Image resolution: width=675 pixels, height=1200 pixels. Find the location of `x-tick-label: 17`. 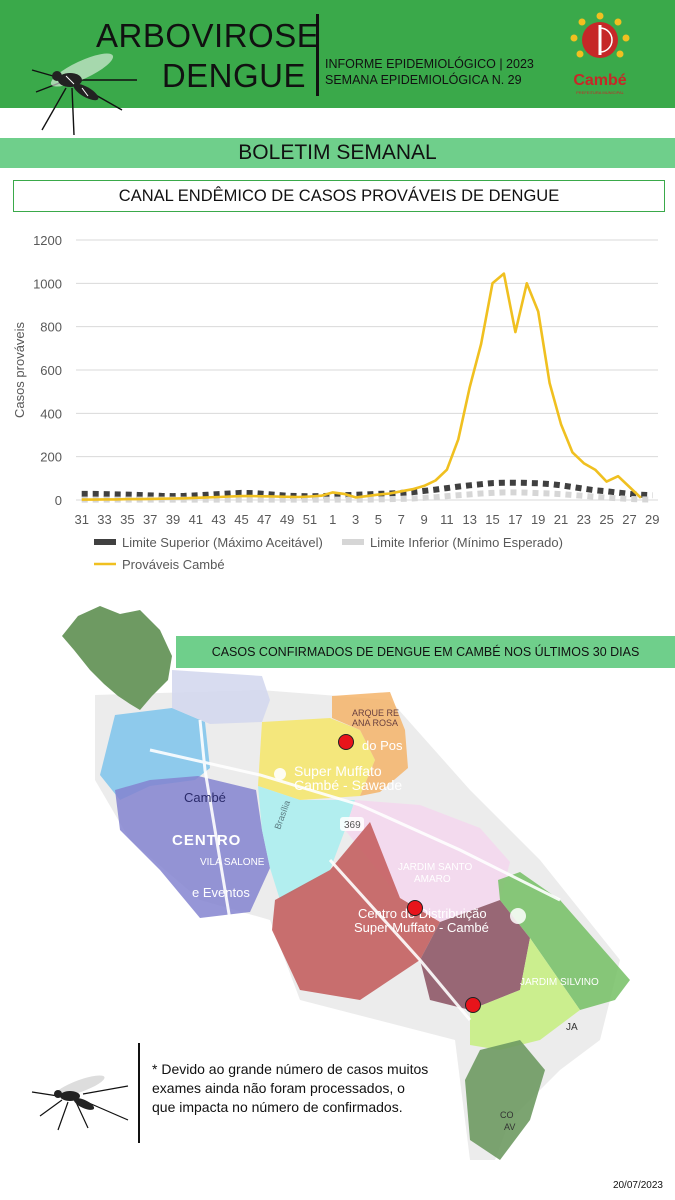

x-tick-label: 17 is located at coordinates (515, 519).